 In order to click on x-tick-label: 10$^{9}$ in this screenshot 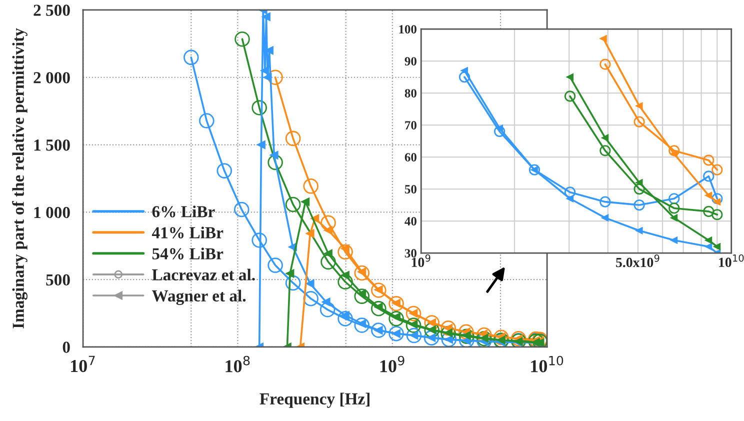, I will do `click(392, 364)`.